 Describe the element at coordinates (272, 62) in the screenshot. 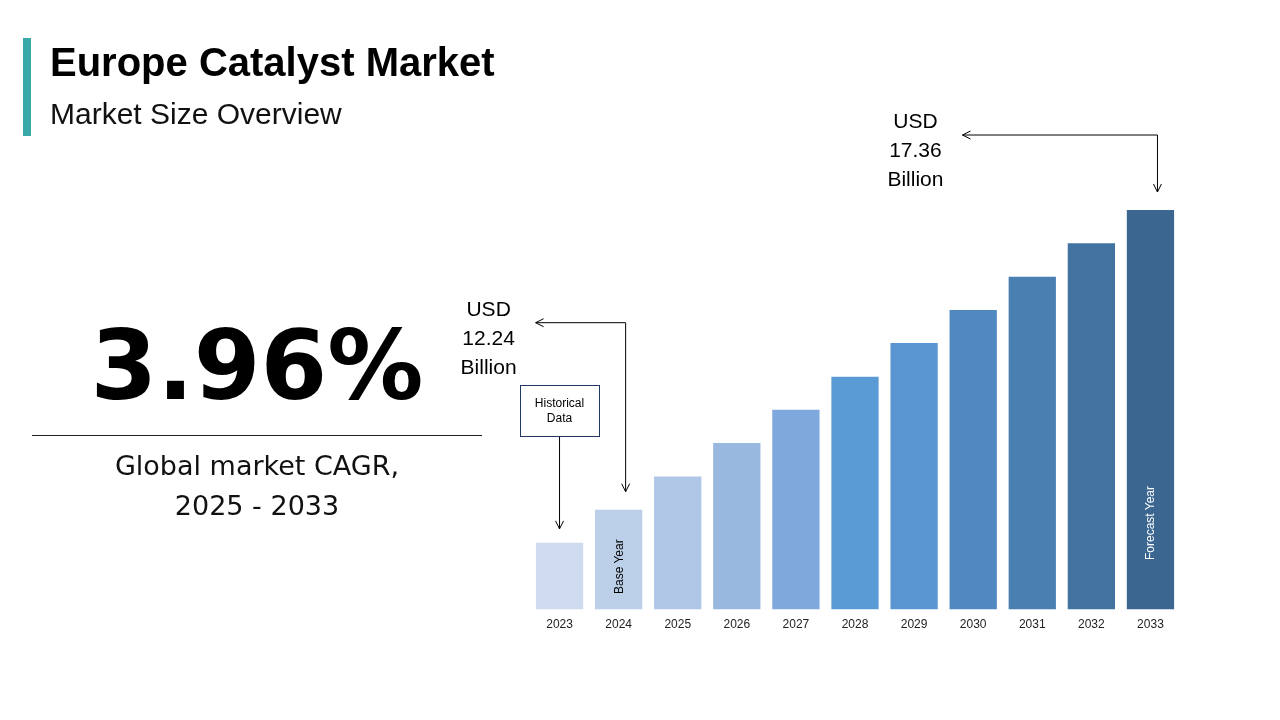

I see `chart-title: Europe Catalyst Market` at that location.